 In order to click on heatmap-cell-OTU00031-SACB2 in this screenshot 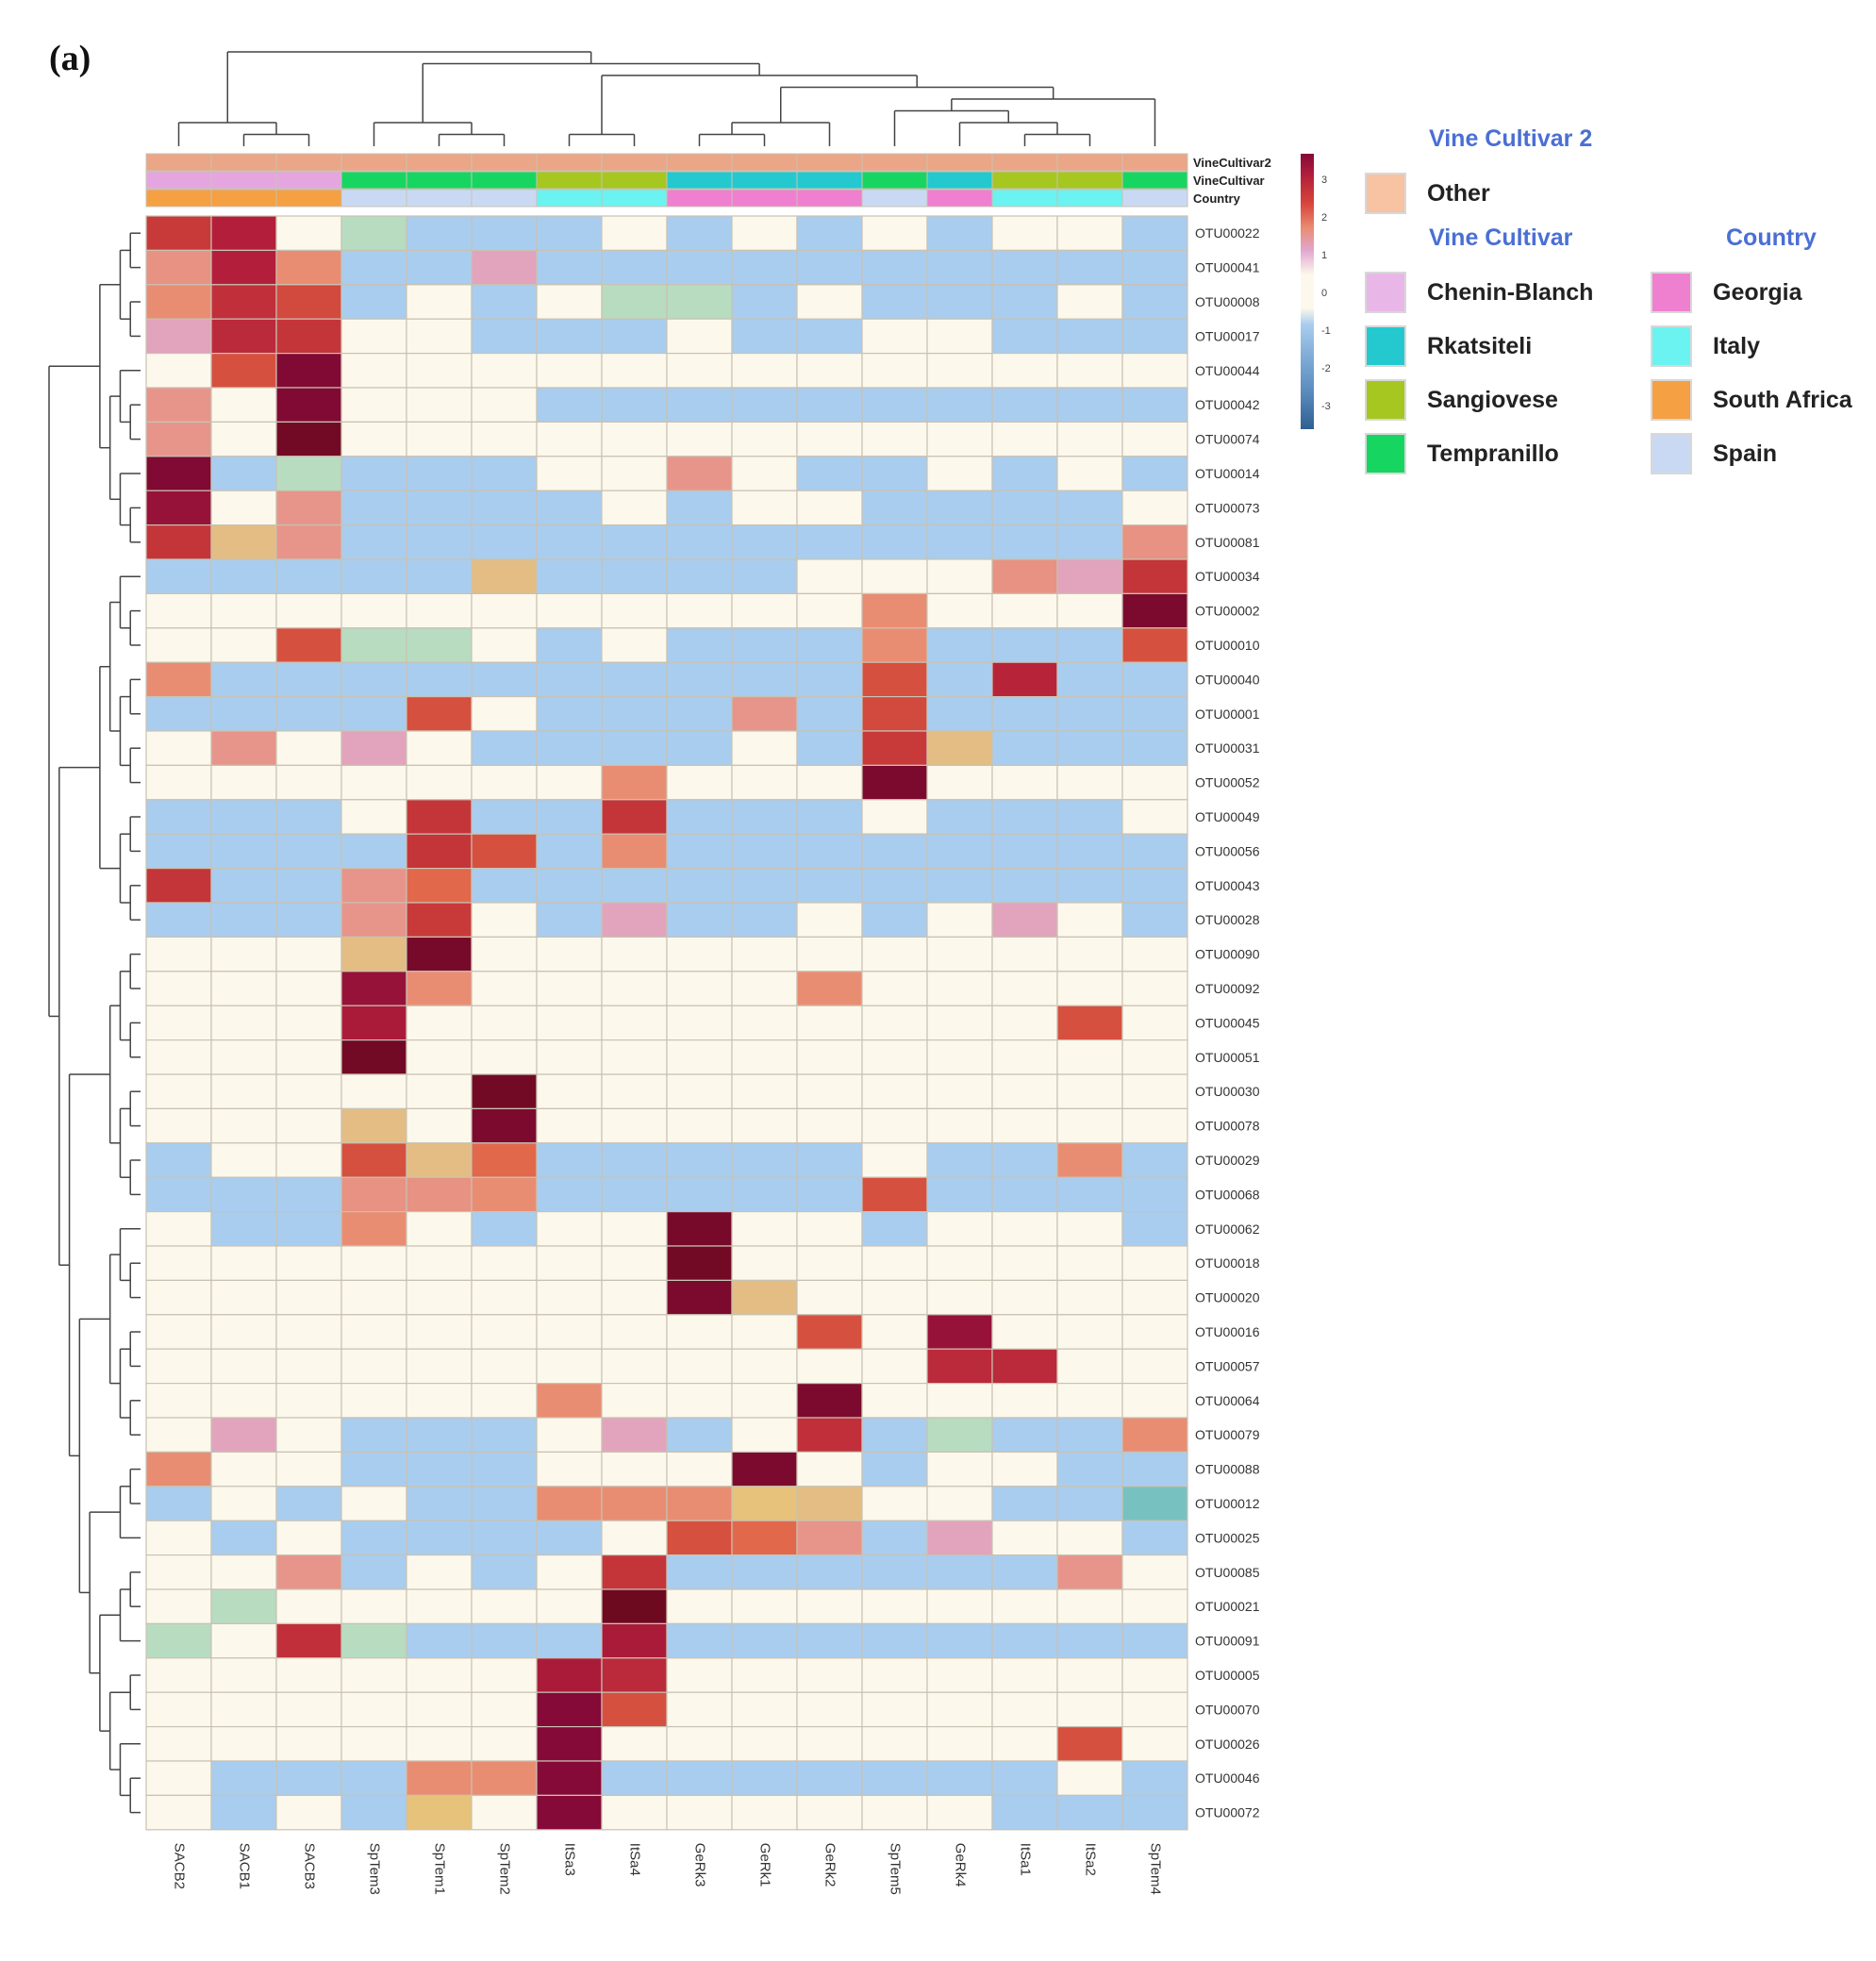, I will do `click(178, 749)`.